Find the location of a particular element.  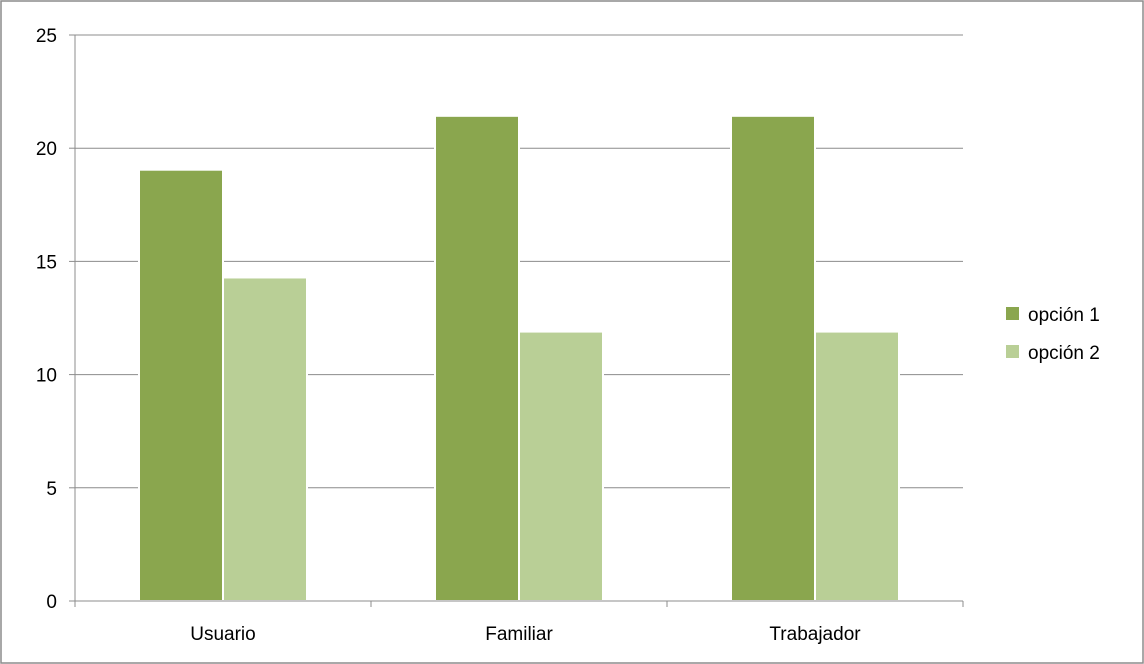

y-tick-label: 15 is located at coordinates (46, 262).